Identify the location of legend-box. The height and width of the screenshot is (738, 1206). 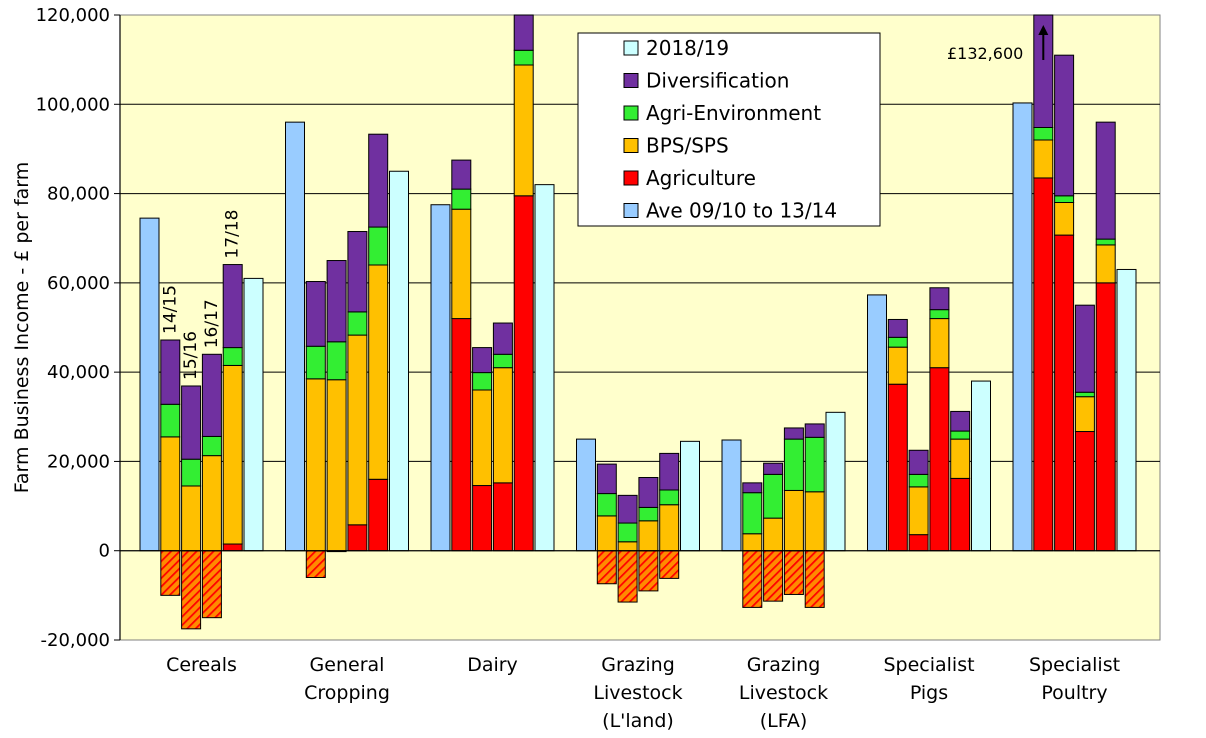
(729, 129).